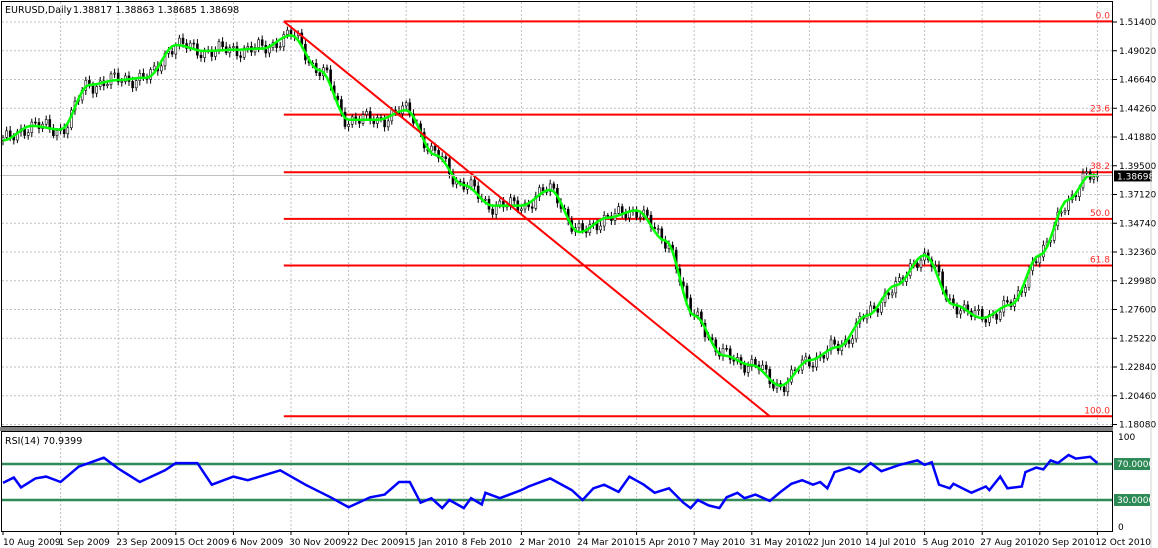 The image size is (1158, 548). What do you see at coordinates (202, 543) in the screenshot?
I see `x-tick-label: 15 Oct 2009` at bounding box center [202, 543].